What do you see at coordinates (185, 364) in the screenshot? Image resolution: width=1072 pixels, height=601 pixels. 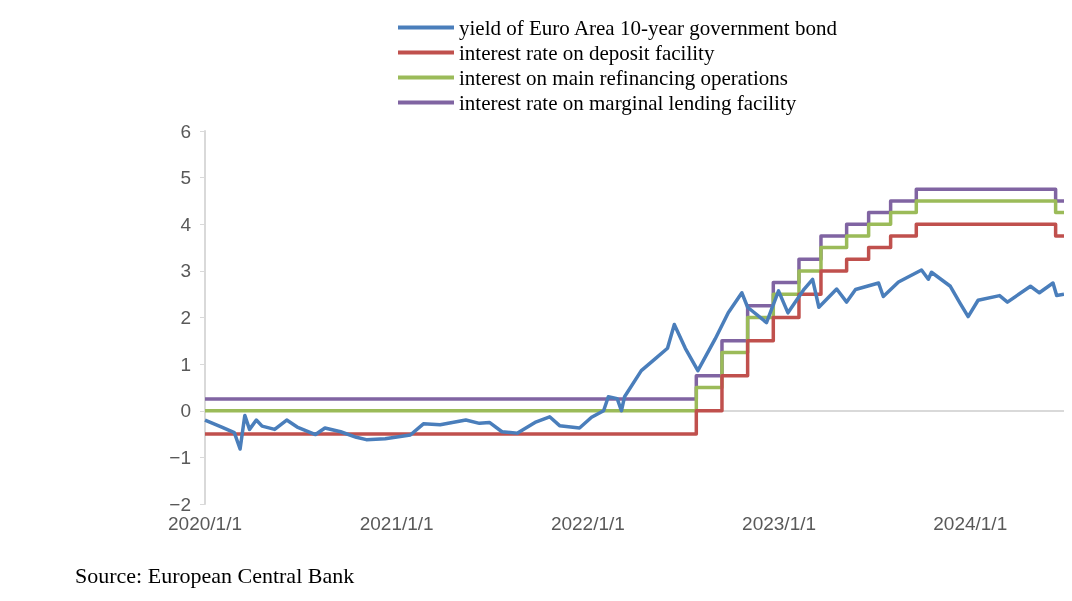 I see `y-tick-label: 1` at bounding box center [185, 364].